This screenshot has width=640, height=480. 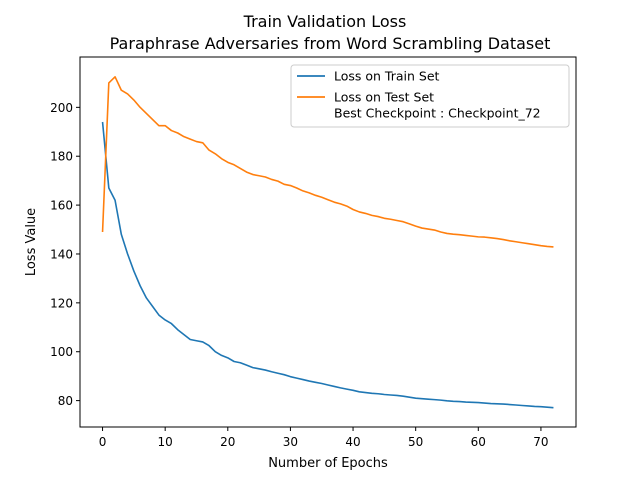 What do you see at coordinates (324, 438) in the screenshot?
I see `x-axis-ticks: 0 10 20 30 40 50 60 70` at bounding box center [324, 438].